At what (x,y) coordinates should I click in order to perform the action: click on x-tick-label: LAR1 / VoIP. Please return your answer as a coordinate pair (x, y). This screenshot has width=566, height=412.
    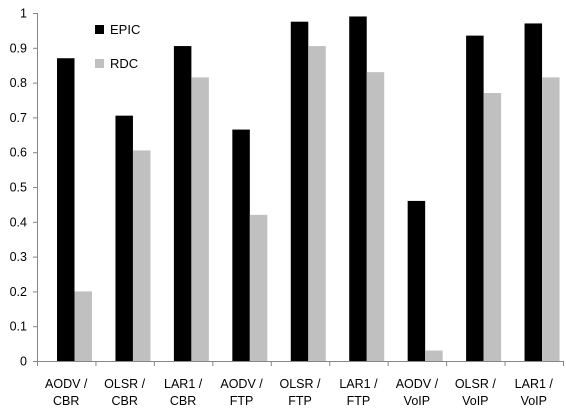
    Looking at the image, I should click on (534, 392).